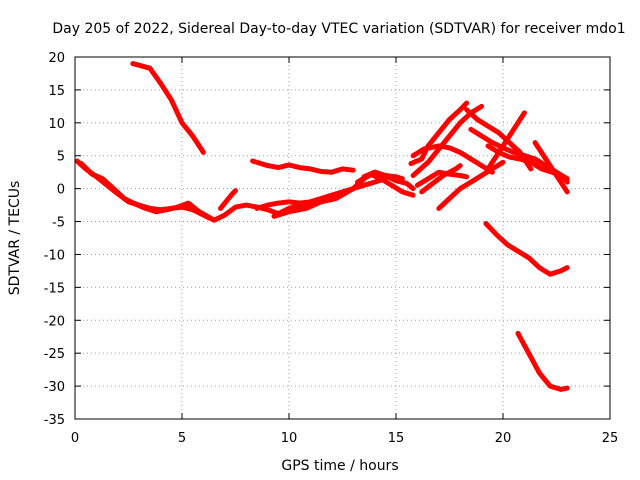  I want to click on x-axis-label: GPS time / hours, so click(339, 466).